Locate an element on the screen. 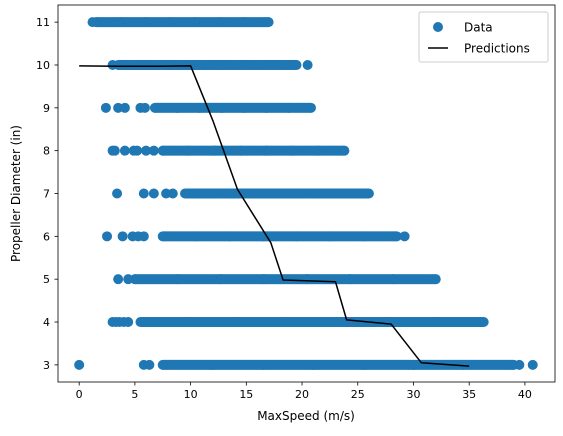 The height and width of the screenshot is (436, 563). x-tick-label: 35 is located at coordinates (469, 394).